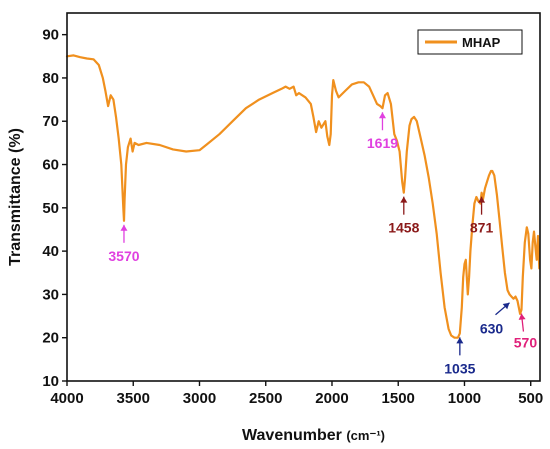  What do you see at coordinates (50, 294) in the screenshot?
I see `y-tick-label: 30` at bounding box center [50, 294].